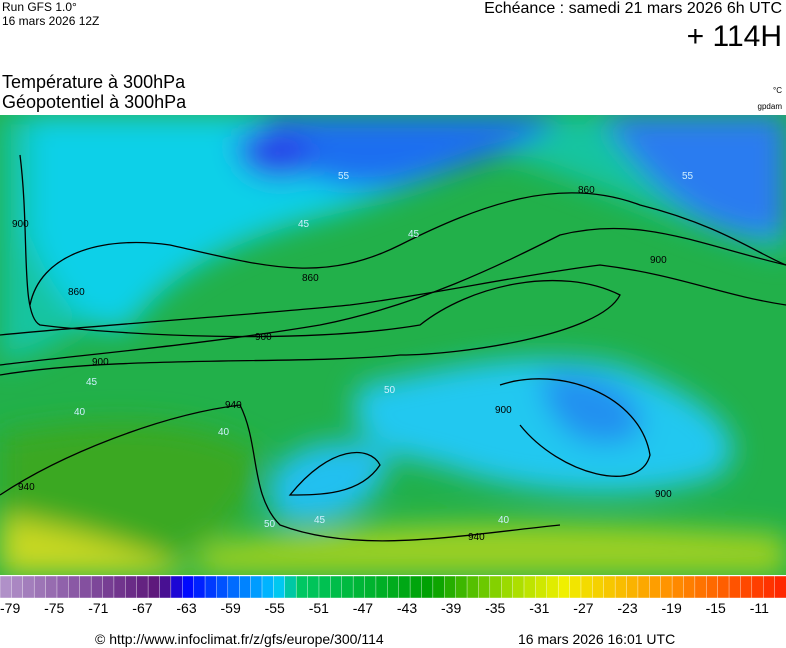  What do you see at coordinates (94, 82) in the screenshot?
I see `title: Température à 300hPa` at bounding box center [94, 82].